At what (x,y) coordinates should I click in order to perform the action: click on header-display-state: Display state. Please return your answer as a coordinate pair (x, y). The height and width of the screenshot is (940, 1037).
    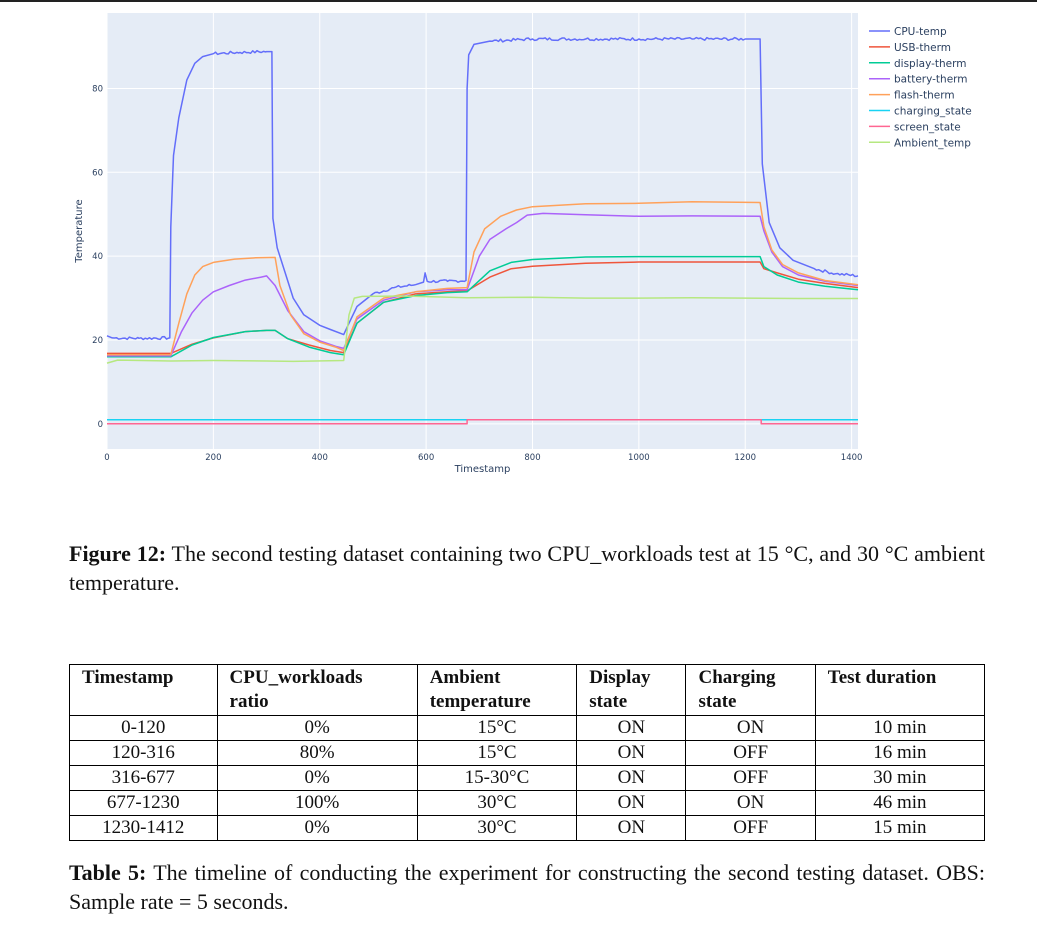
    Looking at the image, I should click on (631, 690).